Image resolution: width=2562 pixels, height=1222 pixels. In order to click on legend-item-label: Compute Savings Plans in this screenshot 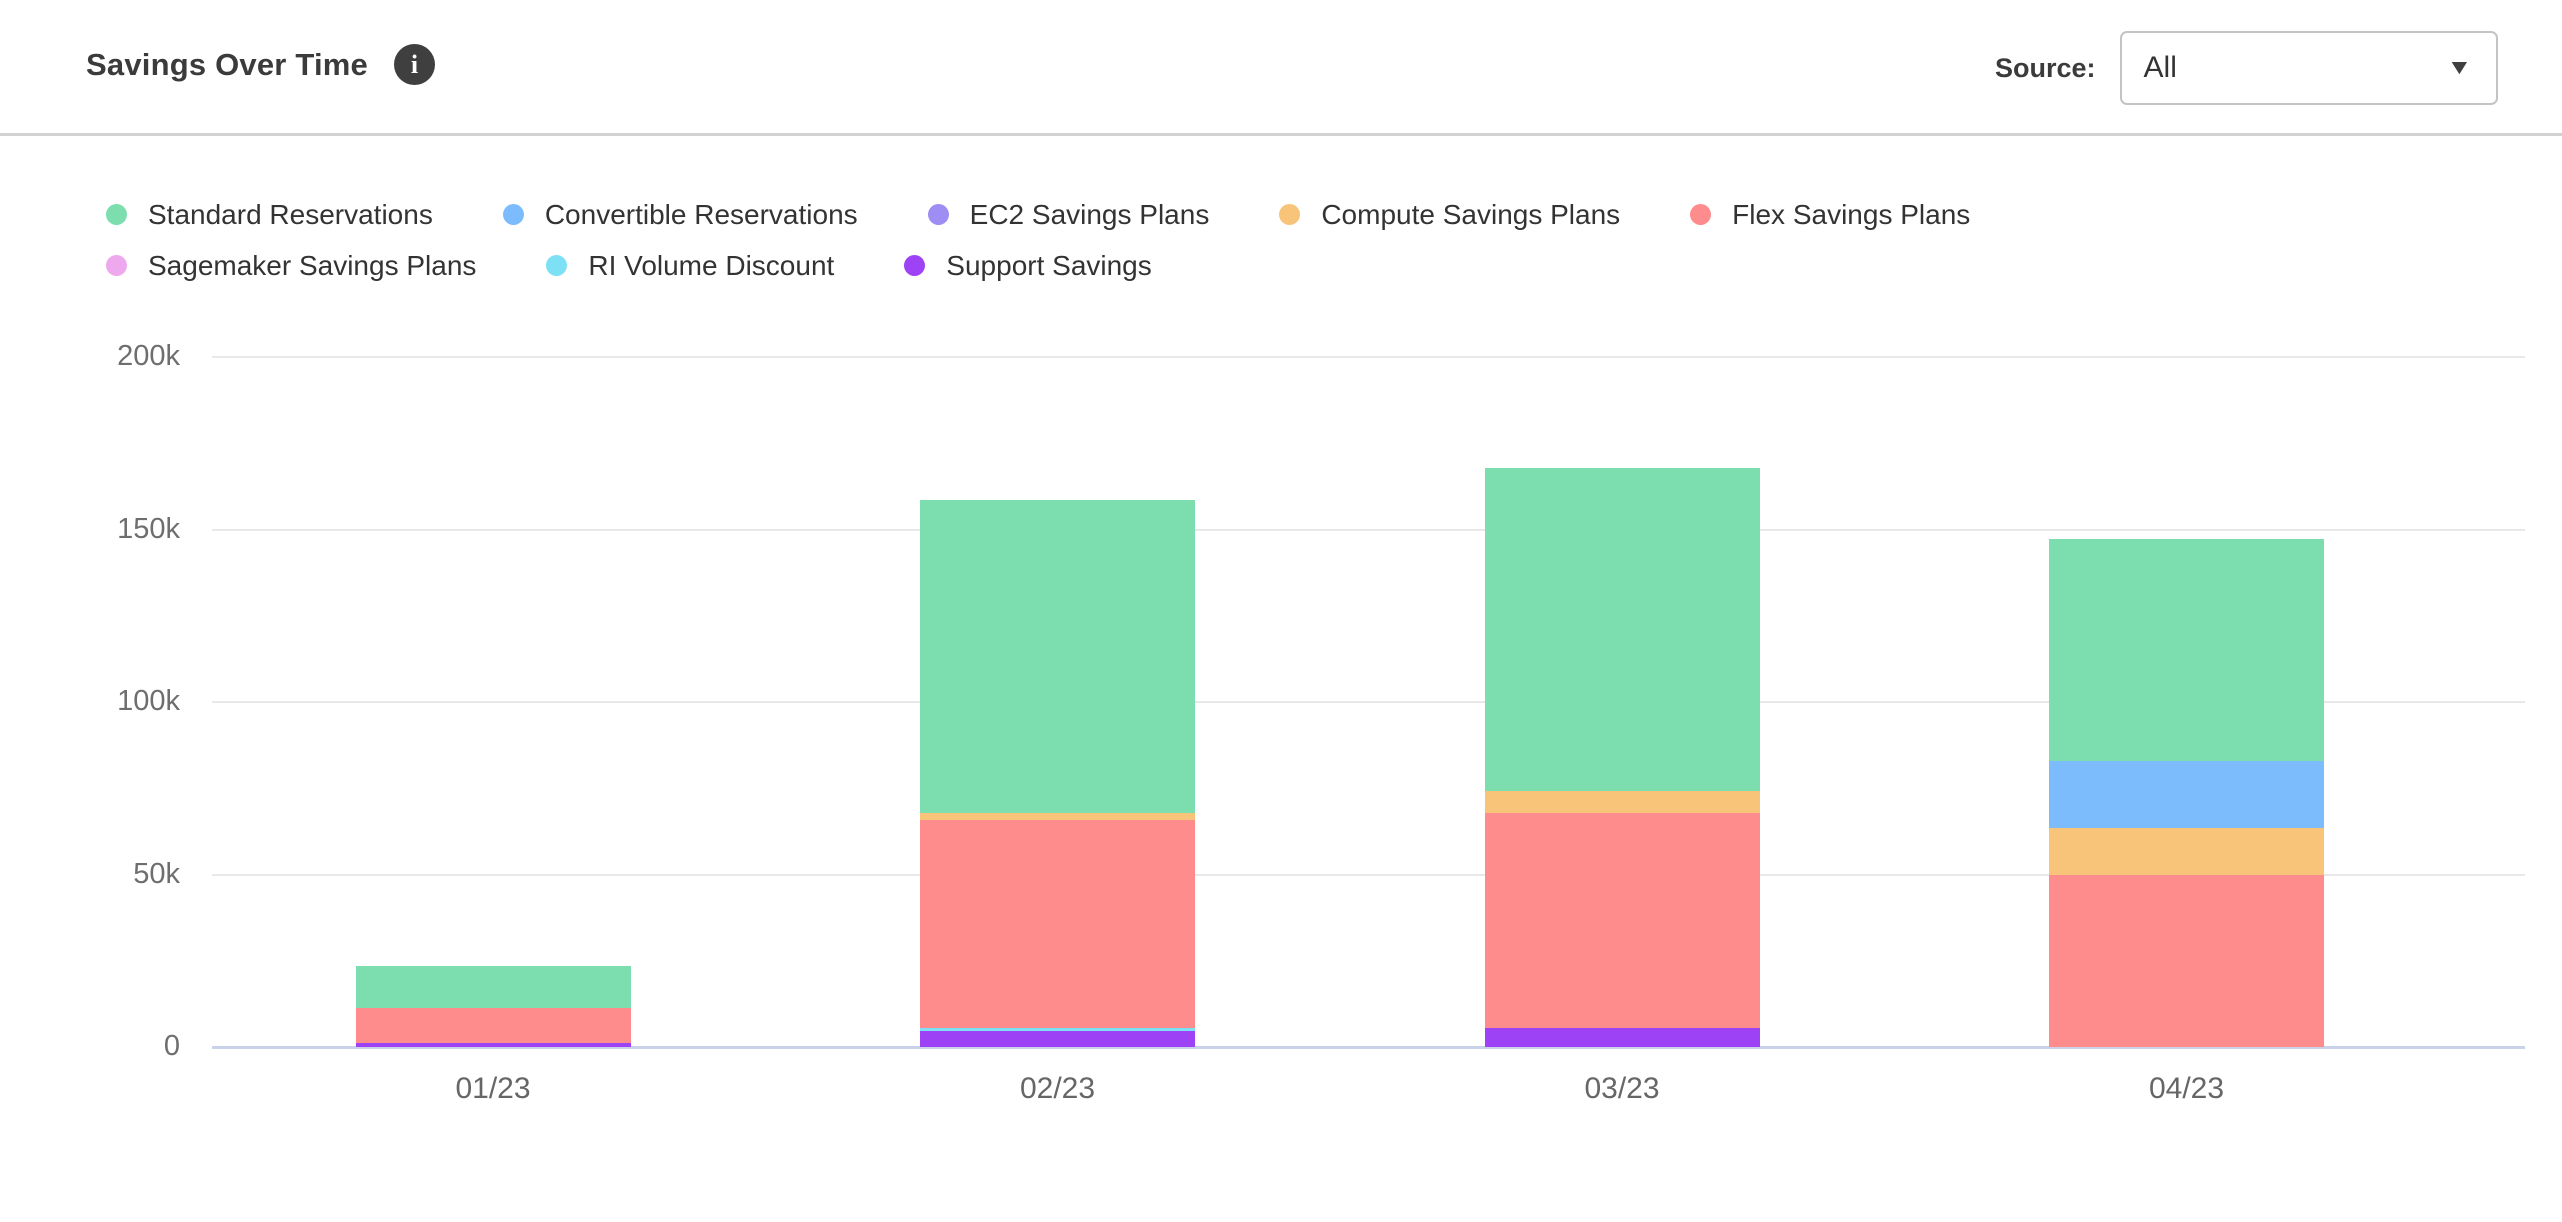, I will do `click(1471, 214)`.